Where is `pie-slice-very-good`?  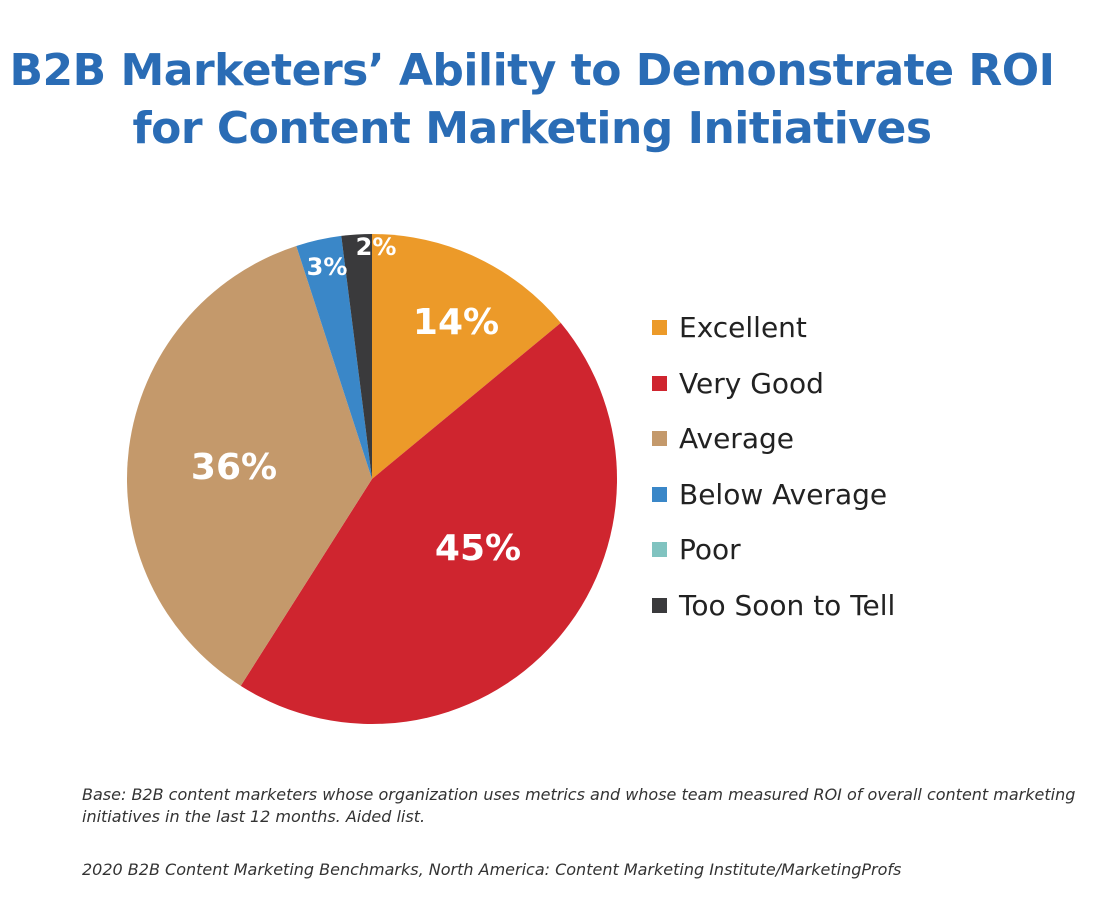
pie-slice-very-good is located at coordinates (429, 523).